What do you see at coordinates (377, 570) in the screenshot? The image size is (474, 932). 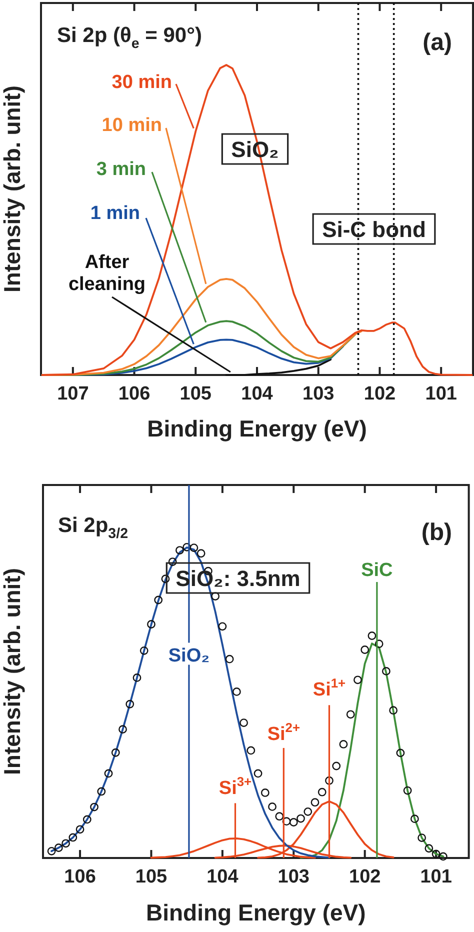 I see `ref-line-label: SiC` at bounding box center [377, 570].